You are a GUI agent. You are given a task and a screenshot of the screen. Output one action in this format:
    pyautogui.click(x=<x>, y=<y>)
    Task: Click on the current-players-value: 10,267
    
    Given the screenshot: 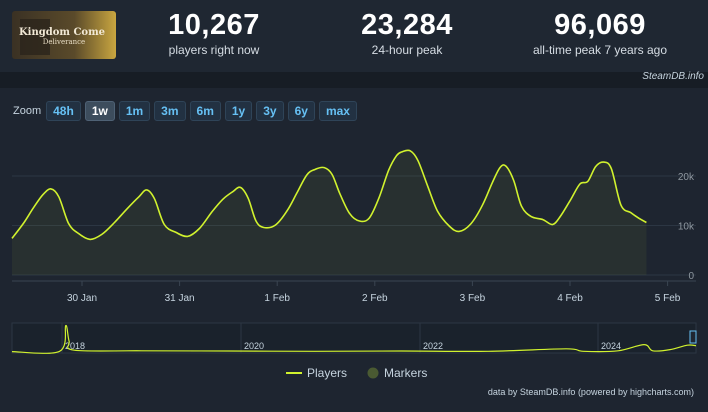 What is the action you would take?
    pyautogui.click(x=214, y=25)
    